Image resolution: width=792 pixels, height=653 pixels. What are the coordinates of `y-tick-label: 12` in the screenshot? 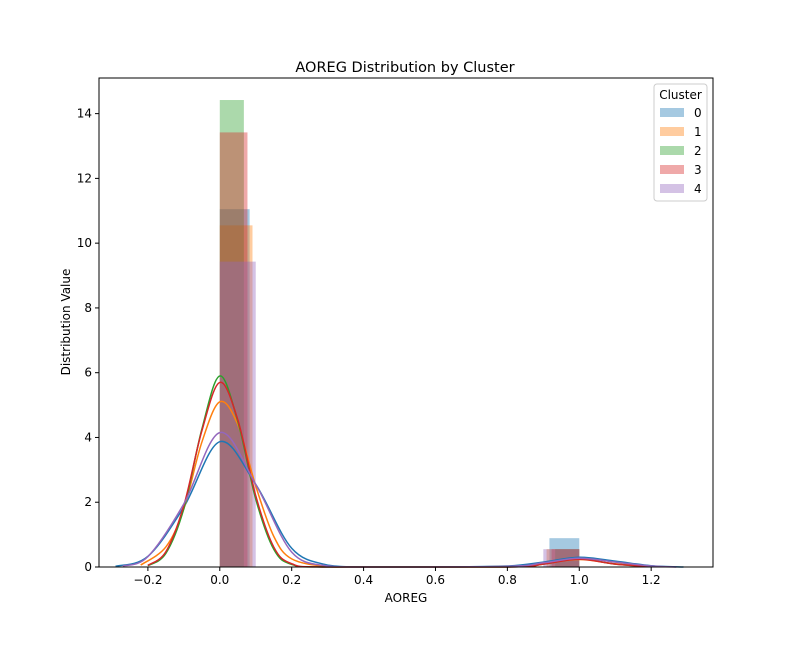 It's located at (84, 178).